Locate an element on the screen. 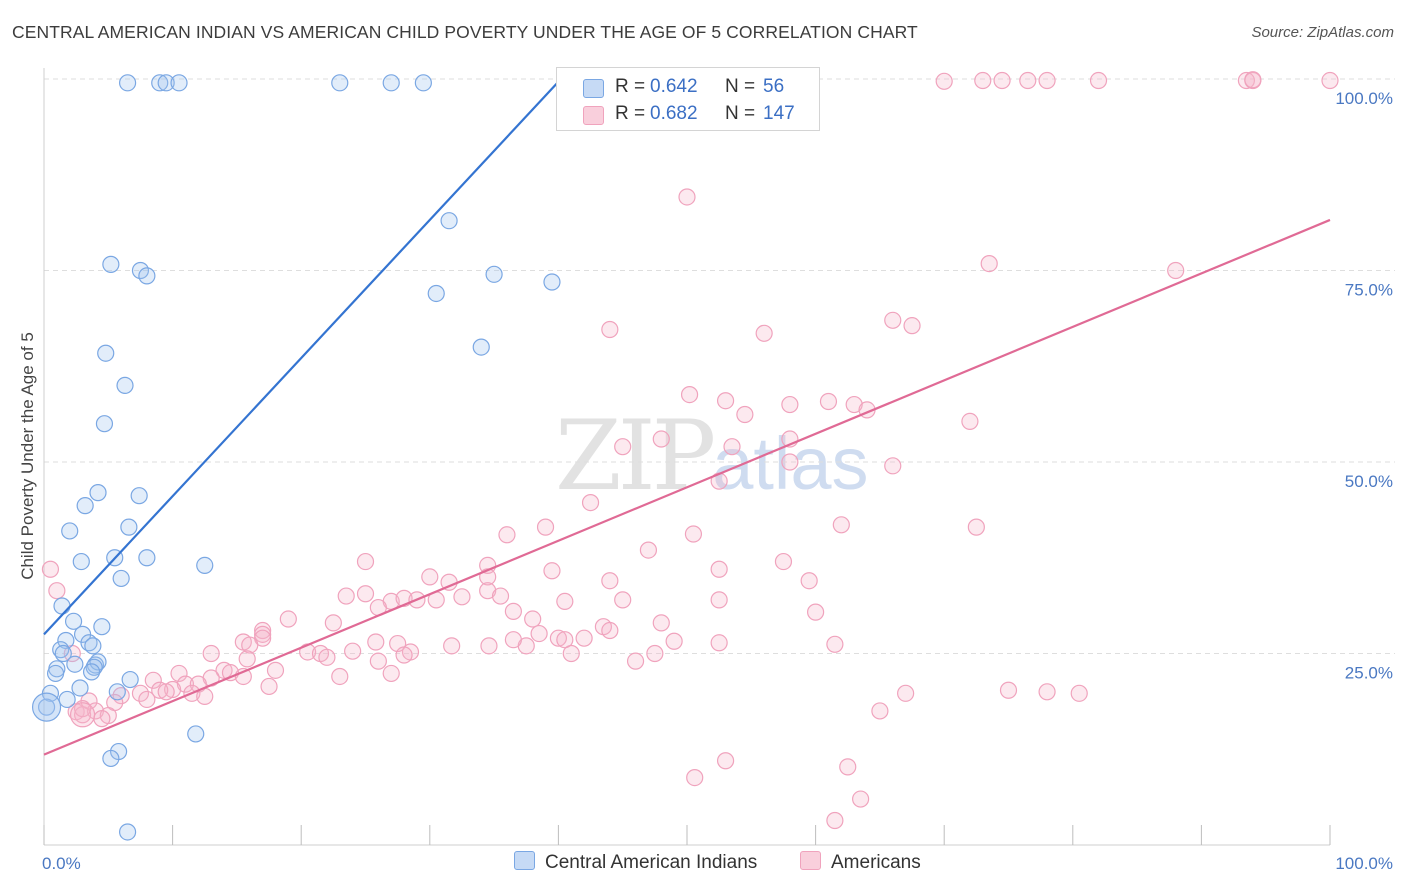 The height and width of the screenshot is (892, 1406). legend-r-label: R = is located at coordinates (630, 86).